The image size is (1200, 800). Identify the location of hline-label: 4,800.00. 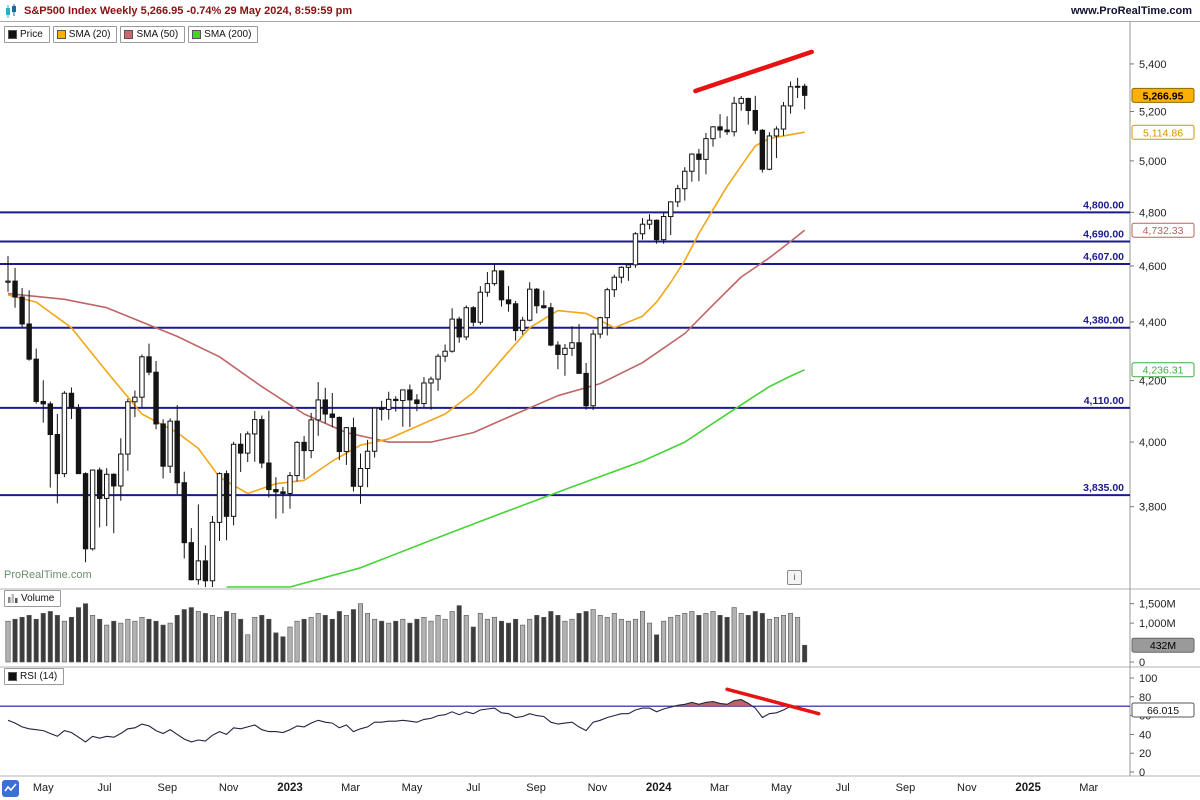
(1103, 205).